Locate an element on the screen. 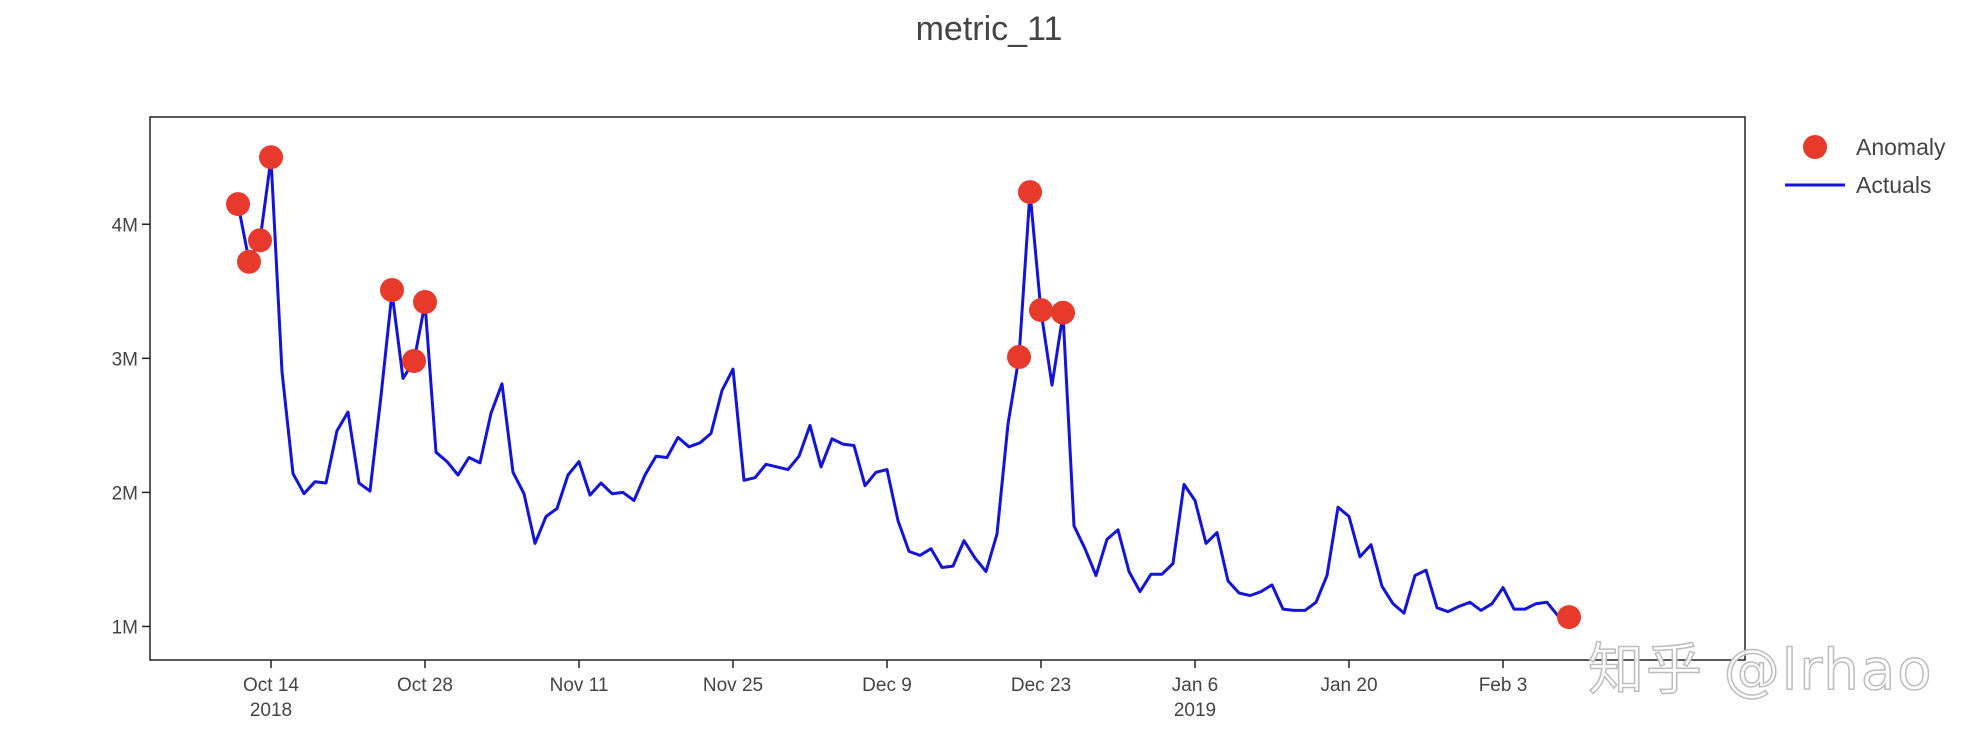 The image size is (1978, 744). y-tick-label: 4M is located at coordinates (125, 225).